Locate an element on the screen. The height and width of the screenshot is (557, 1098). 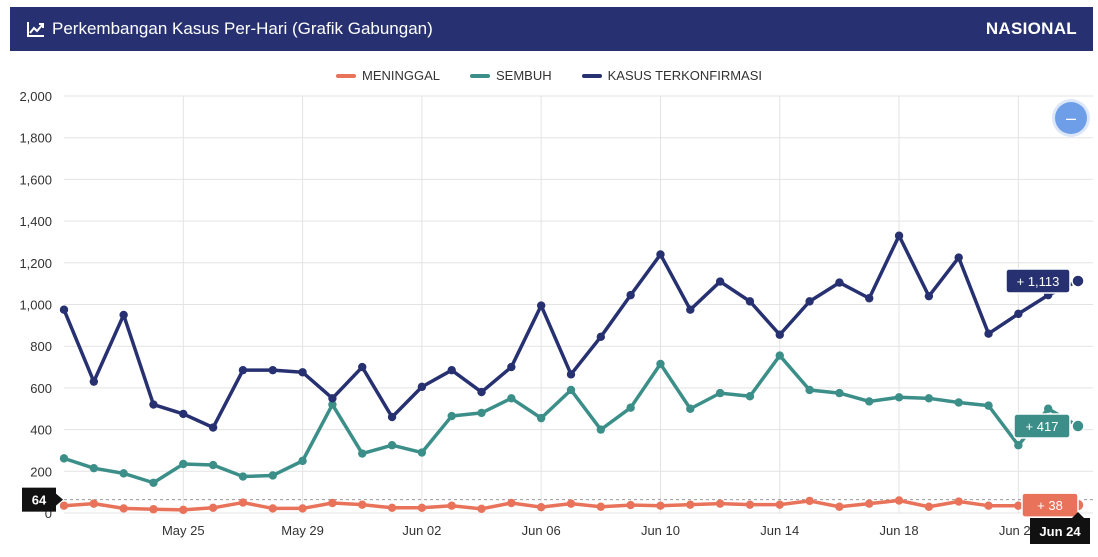
crosshair-x-label: Jun 24 is located at coordinates (1060, 531).